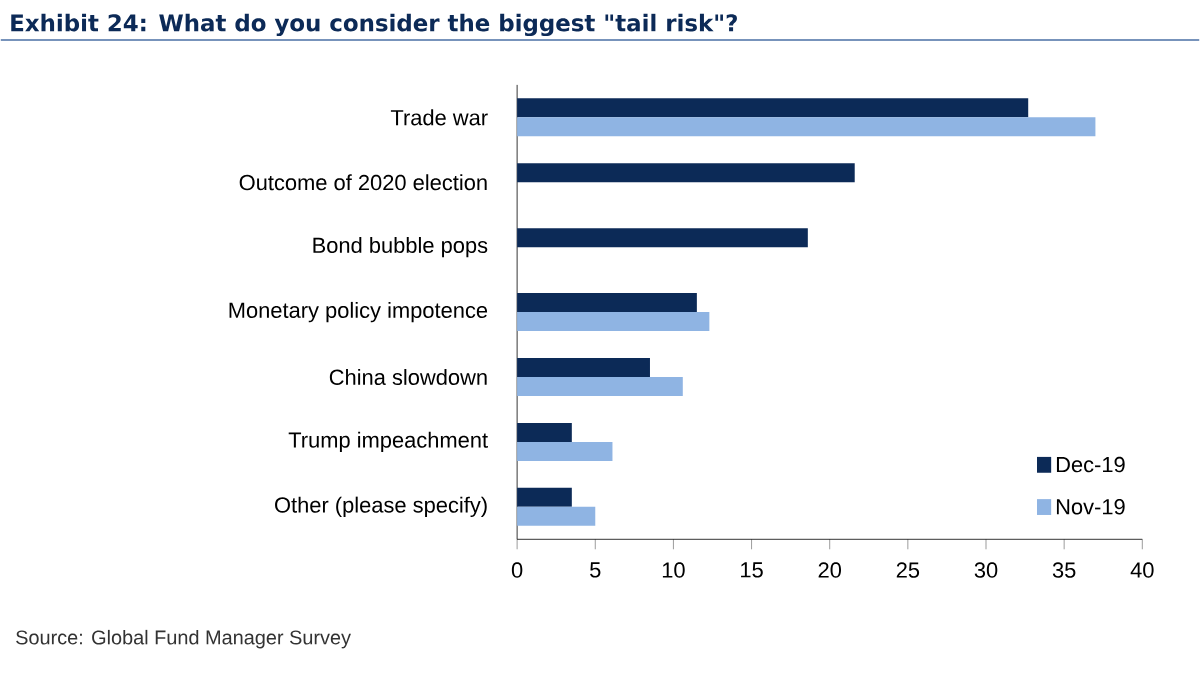  I want to click on y-tick-label: Bond bubble pops, so click(400, 247).